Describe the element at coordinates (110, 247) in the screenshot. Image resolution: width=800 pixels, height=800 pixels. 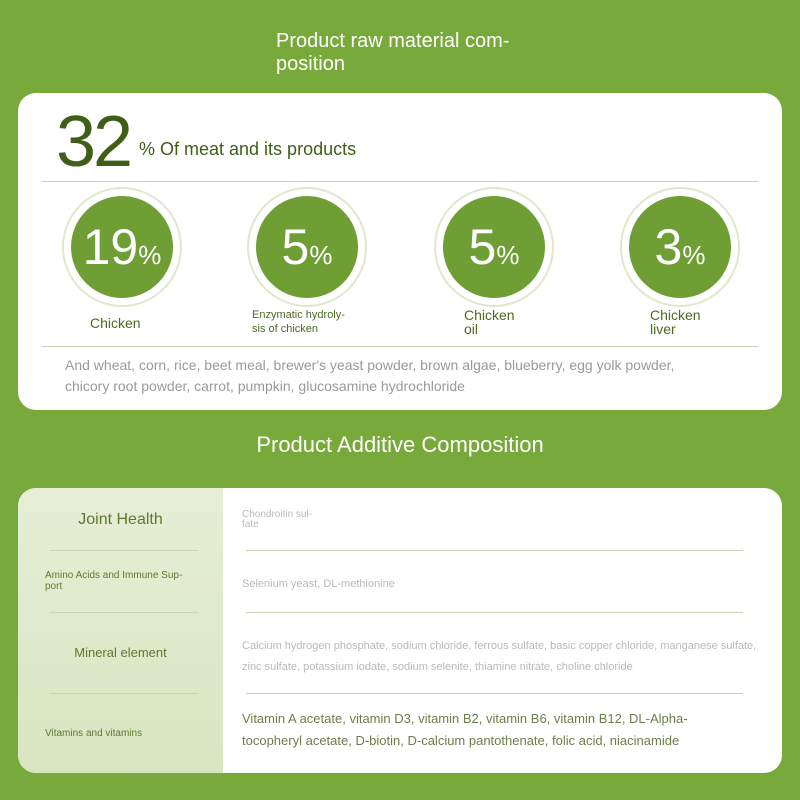
I see `percent-value: 19` at that location.